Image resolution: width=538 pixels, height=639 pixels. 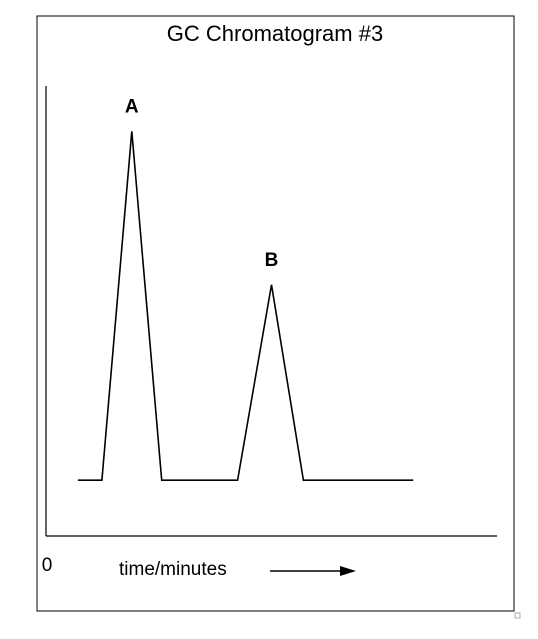 I want to click on chart-title: GC Chromatogram #3, so click(x=275, y=33).